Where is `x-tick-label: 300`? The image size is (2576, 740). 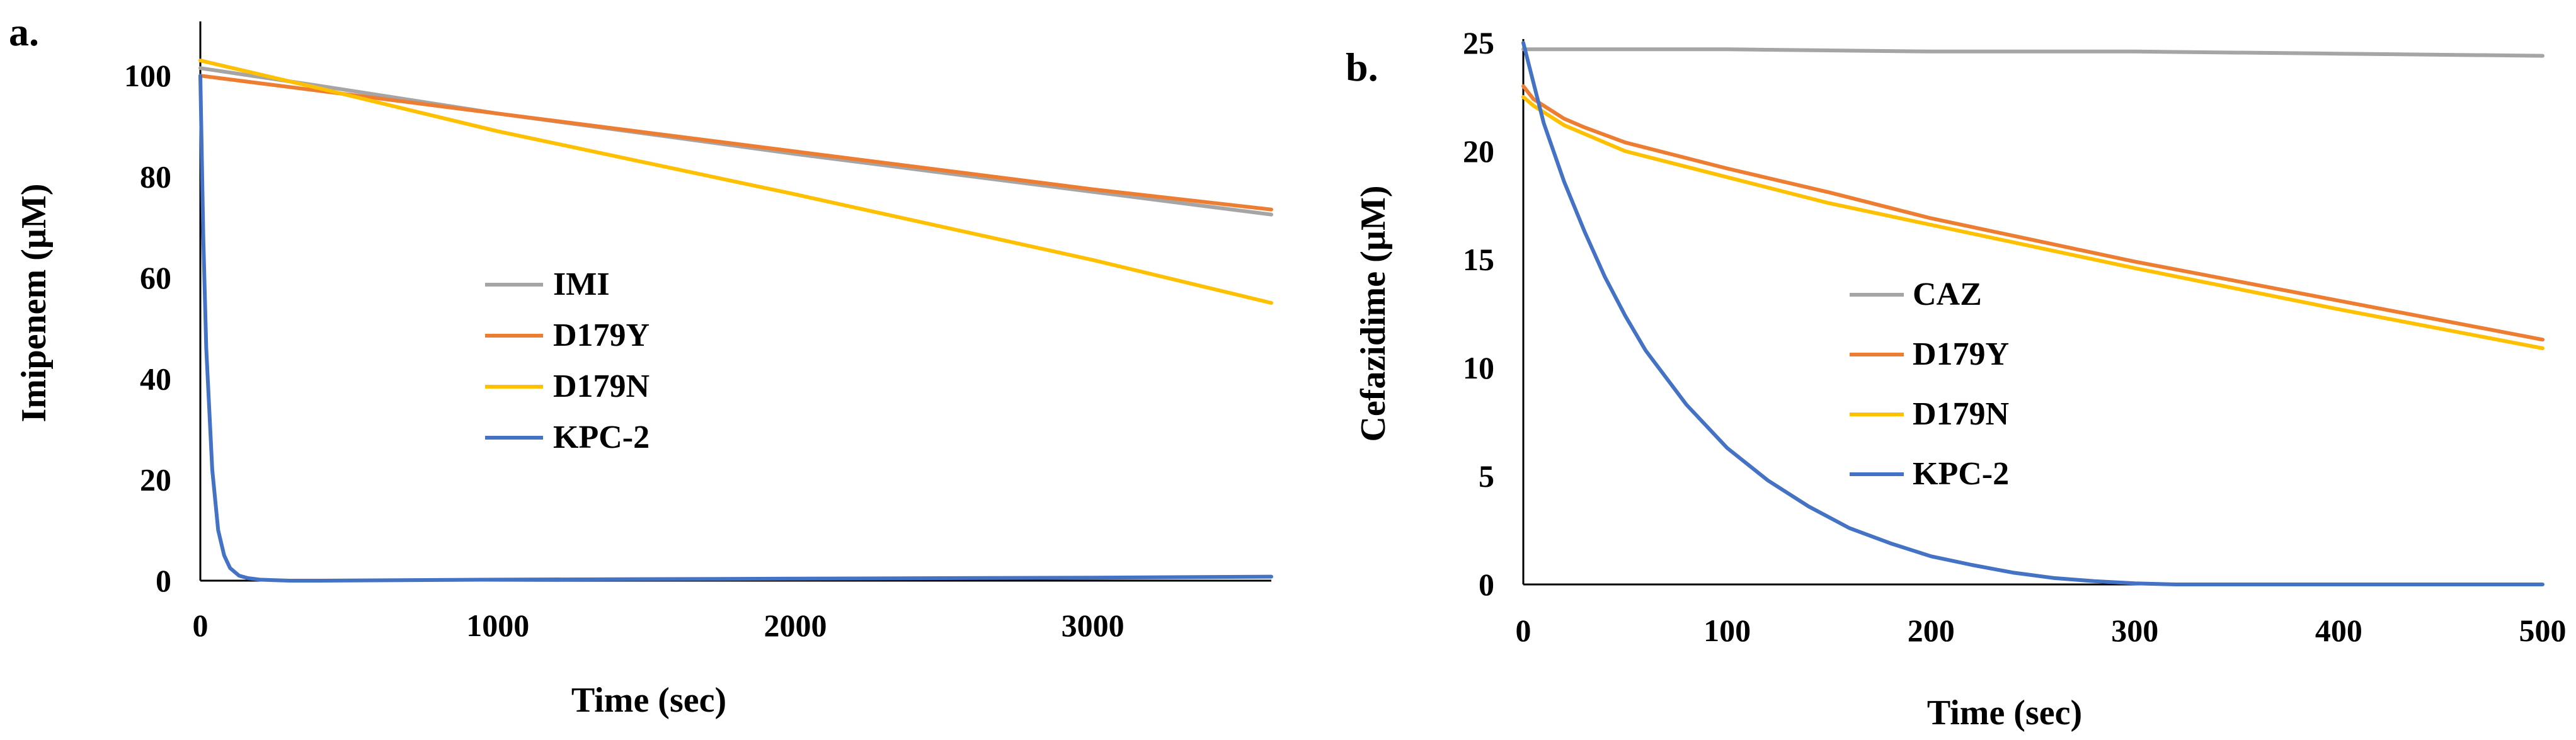
x-tick-label: 300 is located at coordinates (2134, 630).